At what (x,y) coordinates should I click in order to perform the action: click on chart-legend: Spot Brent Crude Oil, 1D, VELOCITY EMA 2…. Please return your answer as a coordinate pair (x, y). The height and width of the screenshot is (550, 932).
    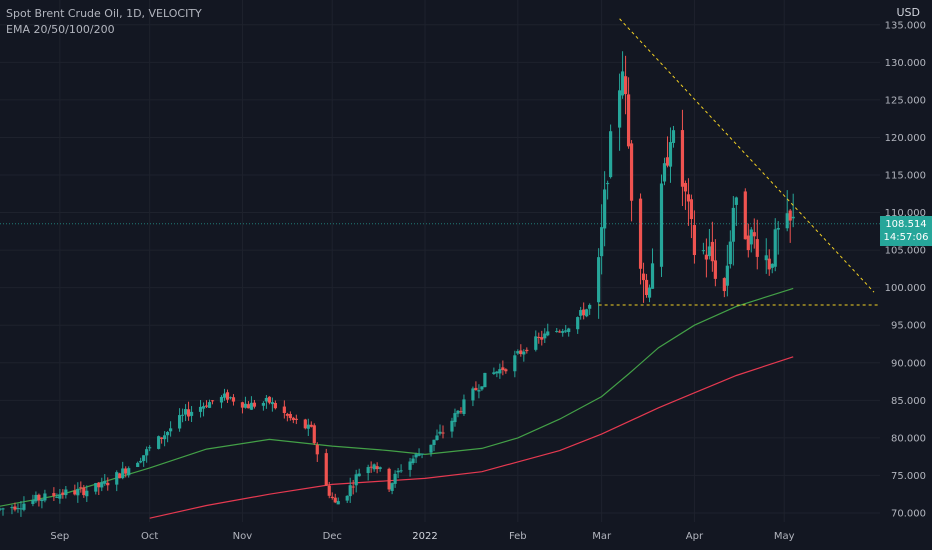
    Looking at the image, I should click on (104, 22).